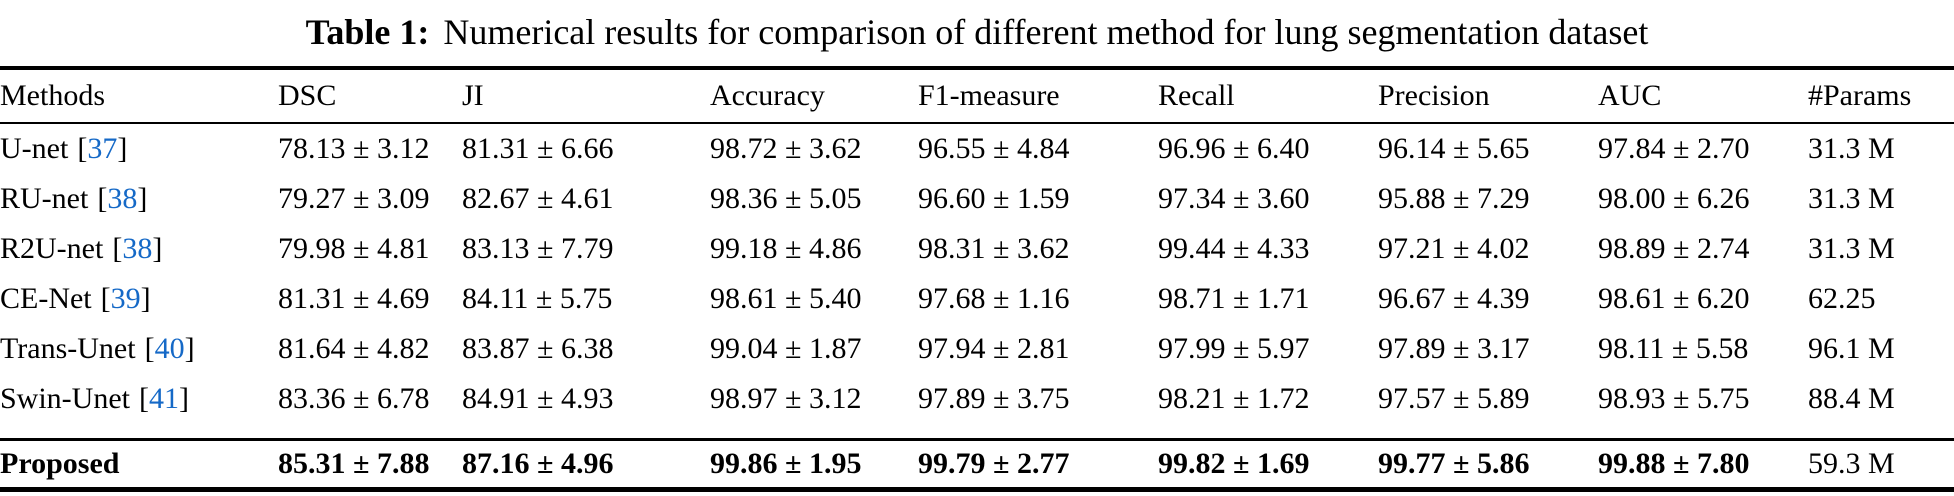  What do you see at coordinates (354, 398) in the screenshot?
I see `metric-cell: 83.36 ± 6.78` at bounding box center [354, 398].